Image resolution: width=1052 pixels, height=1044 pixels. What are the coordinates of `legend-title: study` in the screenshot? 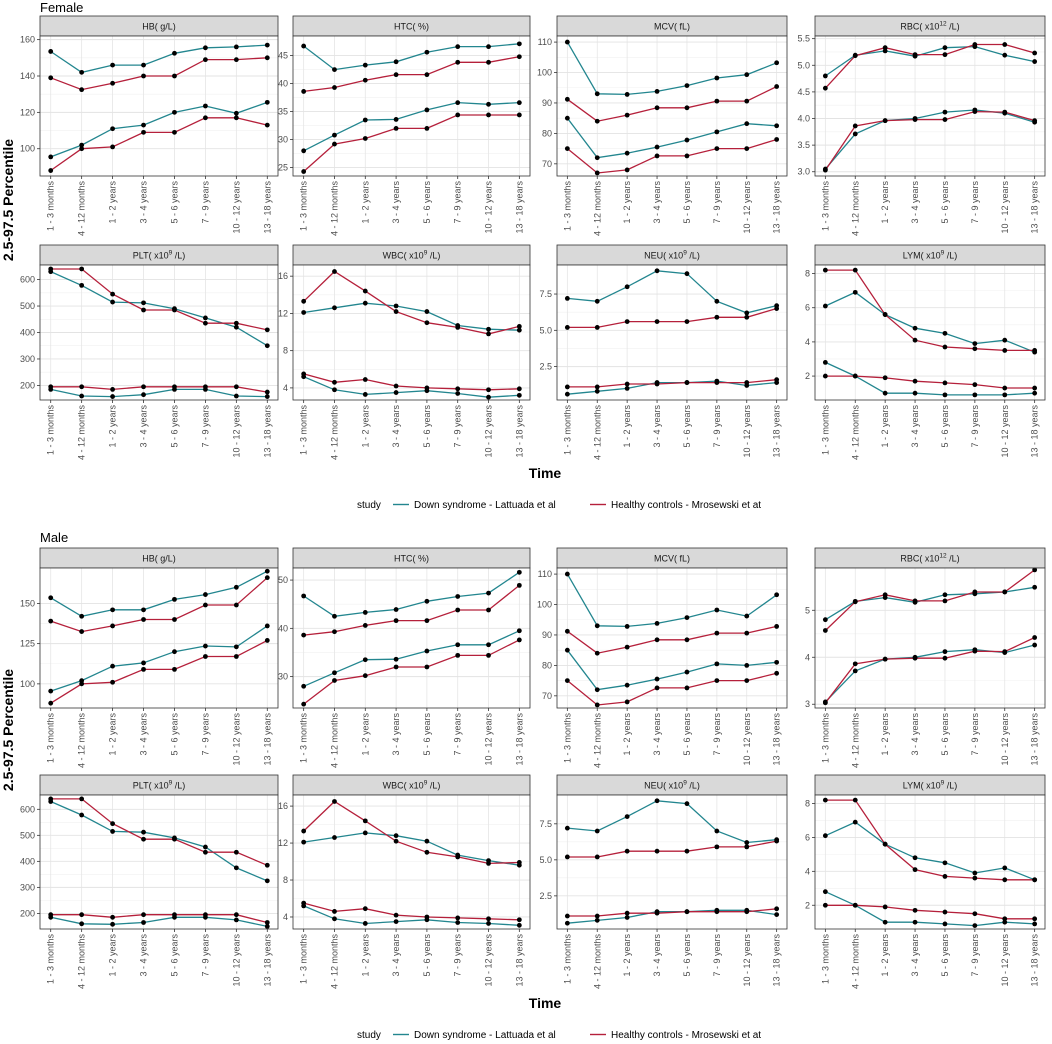 It's located at (369, 505).